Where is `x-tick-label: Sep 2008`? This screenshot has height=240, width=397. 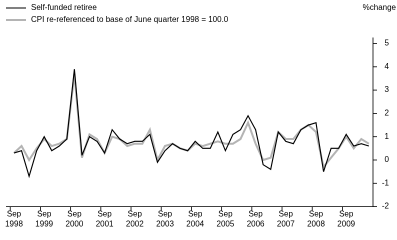 x-tick-label: Sep 2008 is located at coordinates (316, 218).